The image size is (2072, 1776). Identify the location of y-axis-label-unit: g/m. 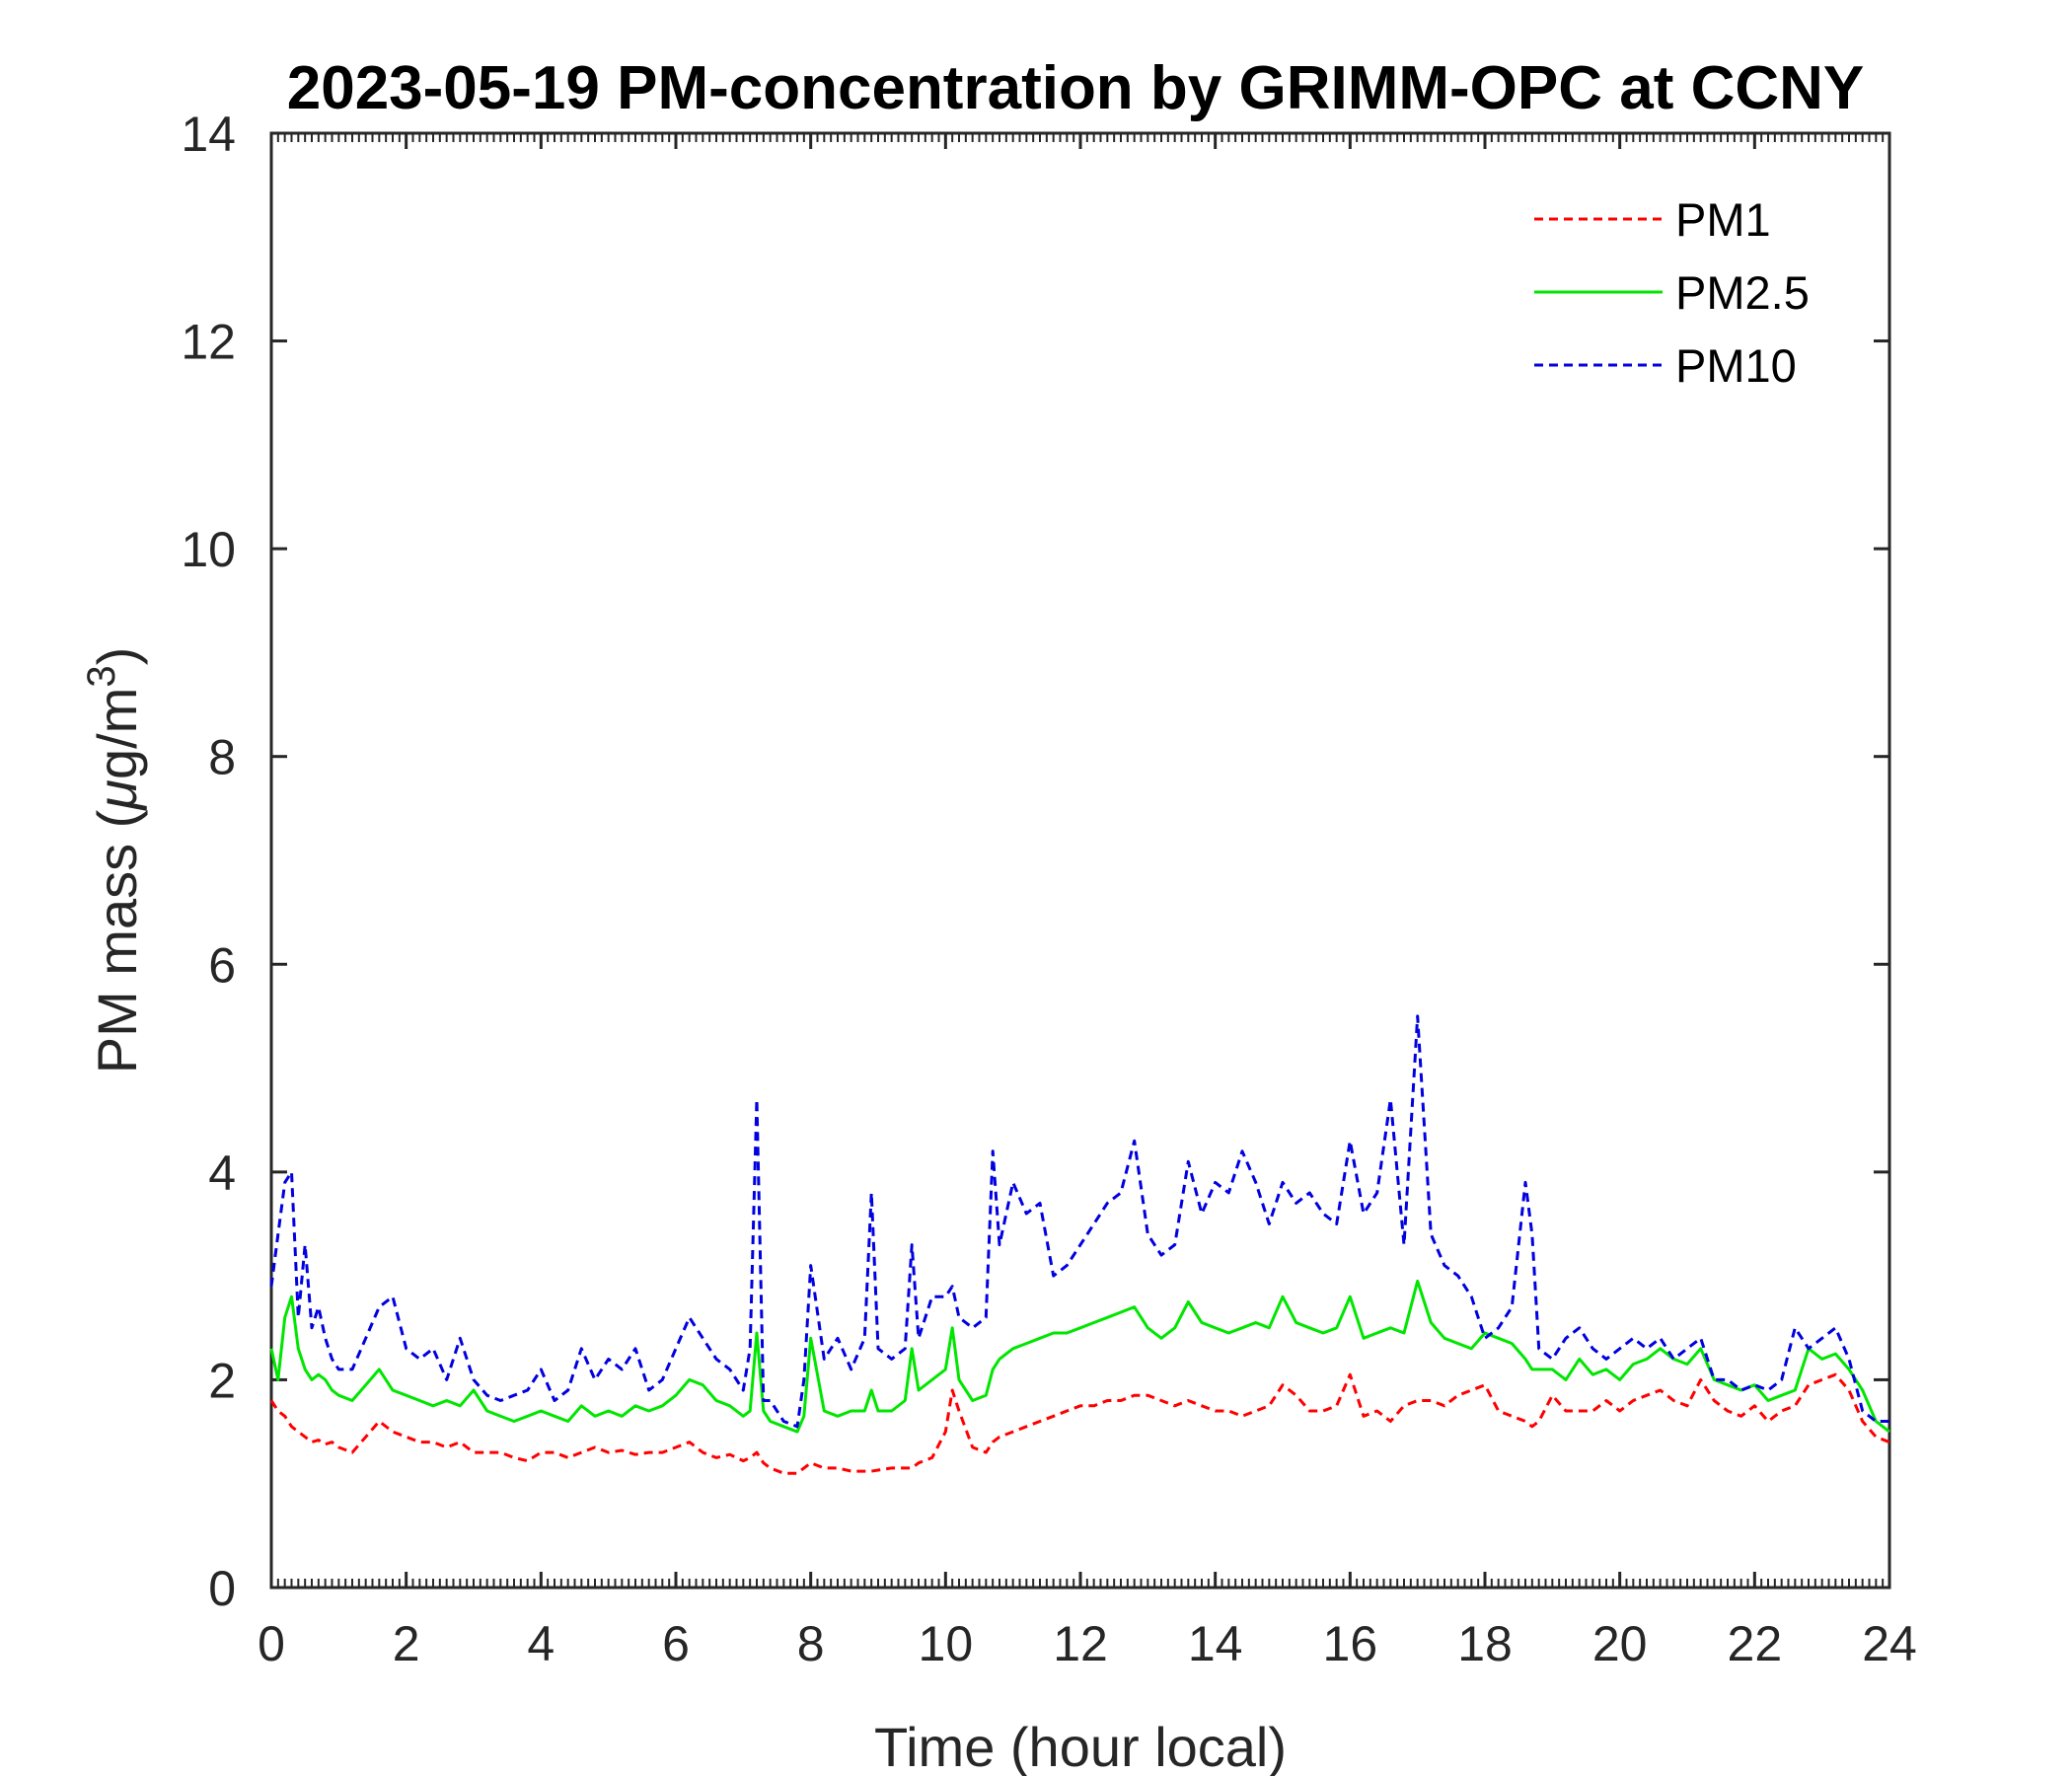
(117, 733).